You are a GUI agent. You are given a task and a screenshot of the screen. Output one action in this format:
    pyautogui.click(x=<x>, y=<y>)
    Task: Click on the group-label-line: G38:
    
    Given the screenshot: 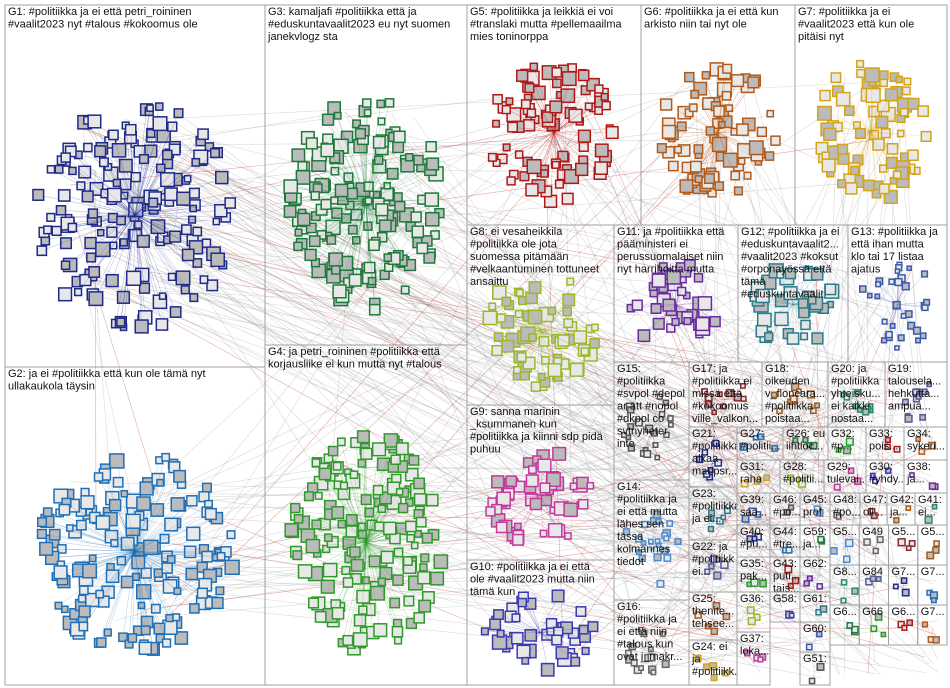 What is the action you would take?
    pyautogui.click(x=919, y=467)
    